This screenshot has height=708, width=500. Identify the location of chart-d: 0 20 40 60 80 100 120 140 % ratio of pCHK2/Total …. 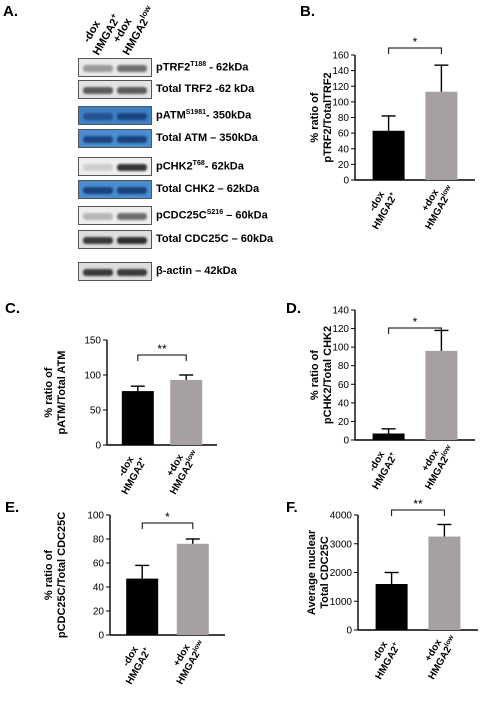
(392, 399).